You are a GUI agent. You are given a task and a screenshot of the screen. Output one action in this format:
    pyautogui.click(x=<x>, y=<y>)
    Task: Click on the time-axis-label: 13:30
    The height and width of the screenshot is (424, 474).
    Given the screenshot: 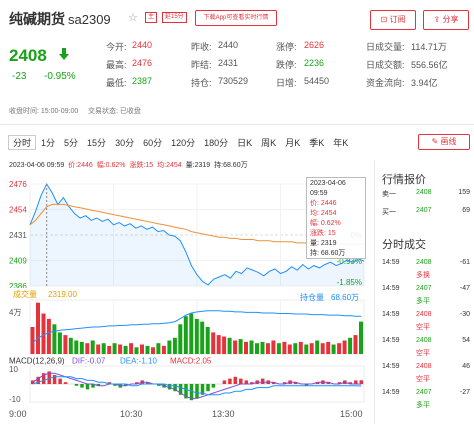 What is the action you would take?
    pyautogui.click(x=223, y=414)
    